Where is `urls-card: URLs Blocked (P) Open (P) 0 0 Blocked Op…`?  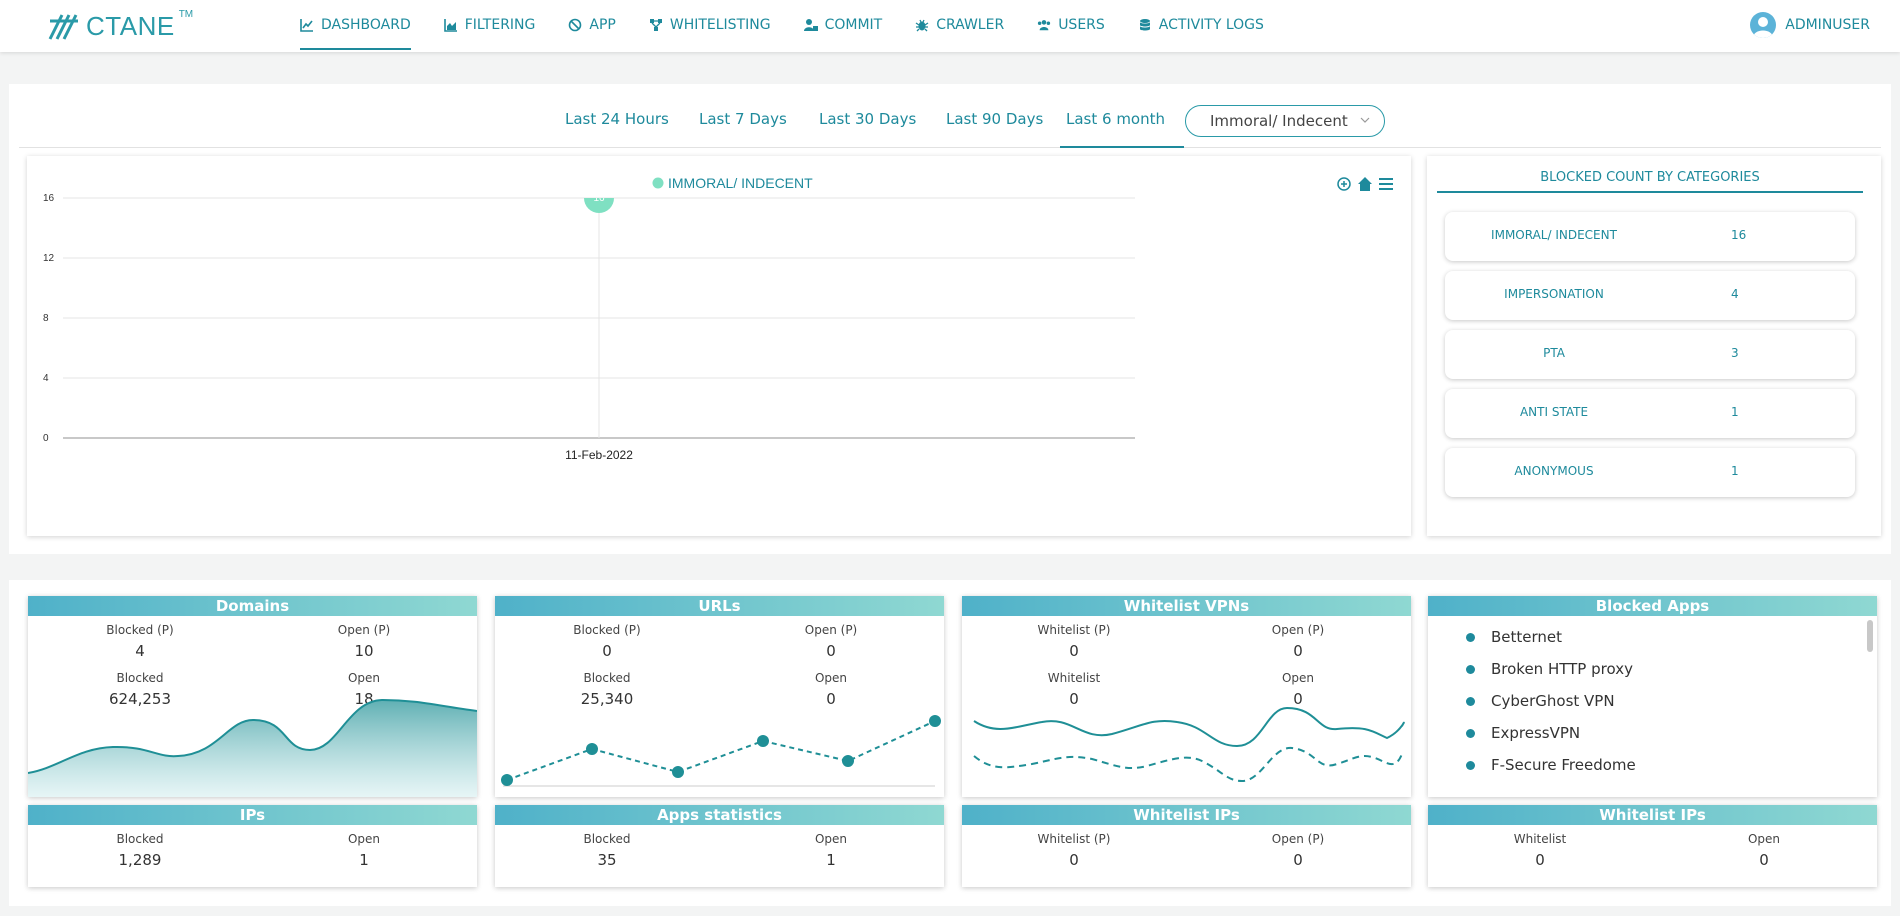
urls-card: URLs Blocked (P) Open (P) 0 0 Blocked Op… is located at coordinates (719, 696).